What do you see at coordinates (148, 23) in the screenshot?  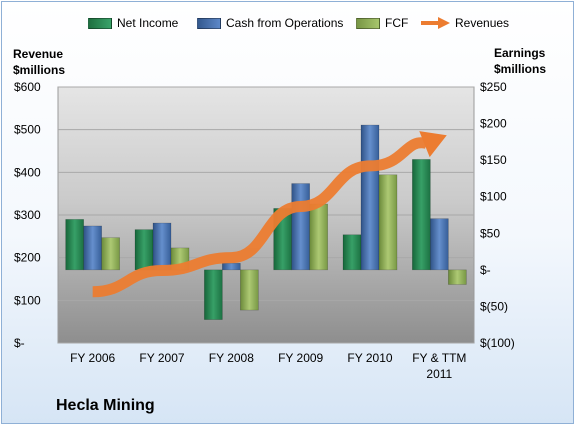 I see `legend-label-net-income: Net Income` at bounding box center [148, 23].